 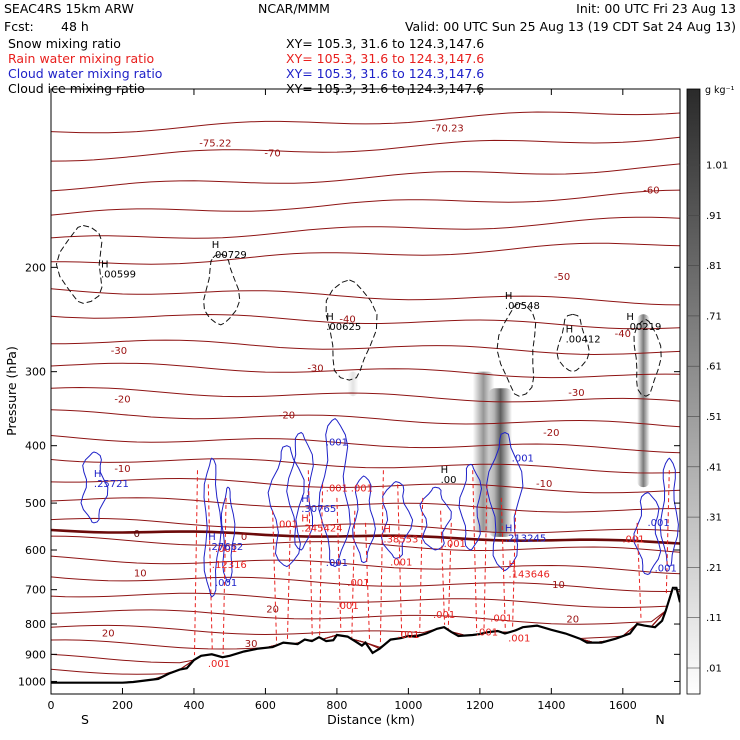 I want to click on mixing-ratio-label-2: .001, so click(x=337, y=489).